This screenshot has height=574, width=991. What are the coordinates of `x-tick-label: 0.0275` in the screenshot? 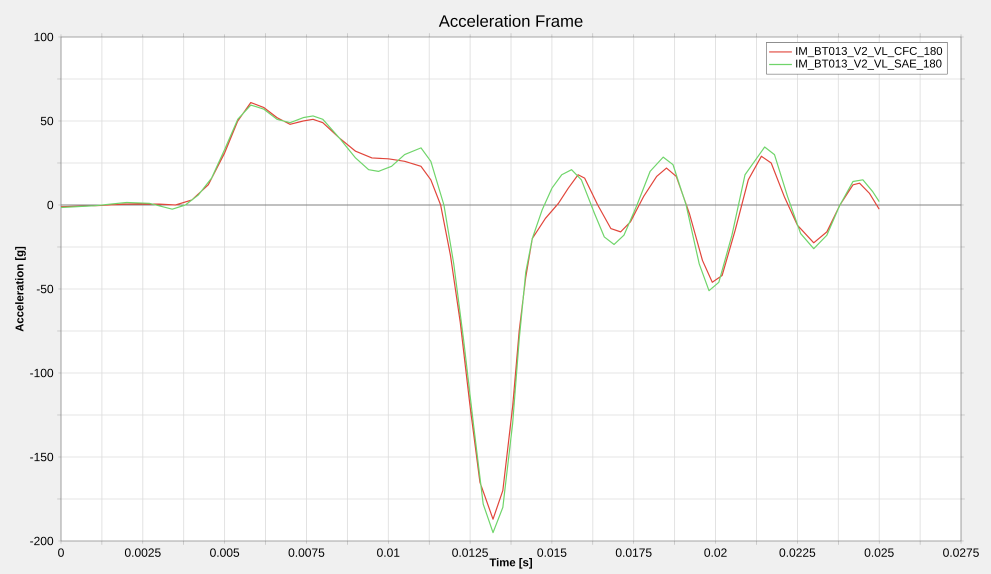 It's located at (961, 552).